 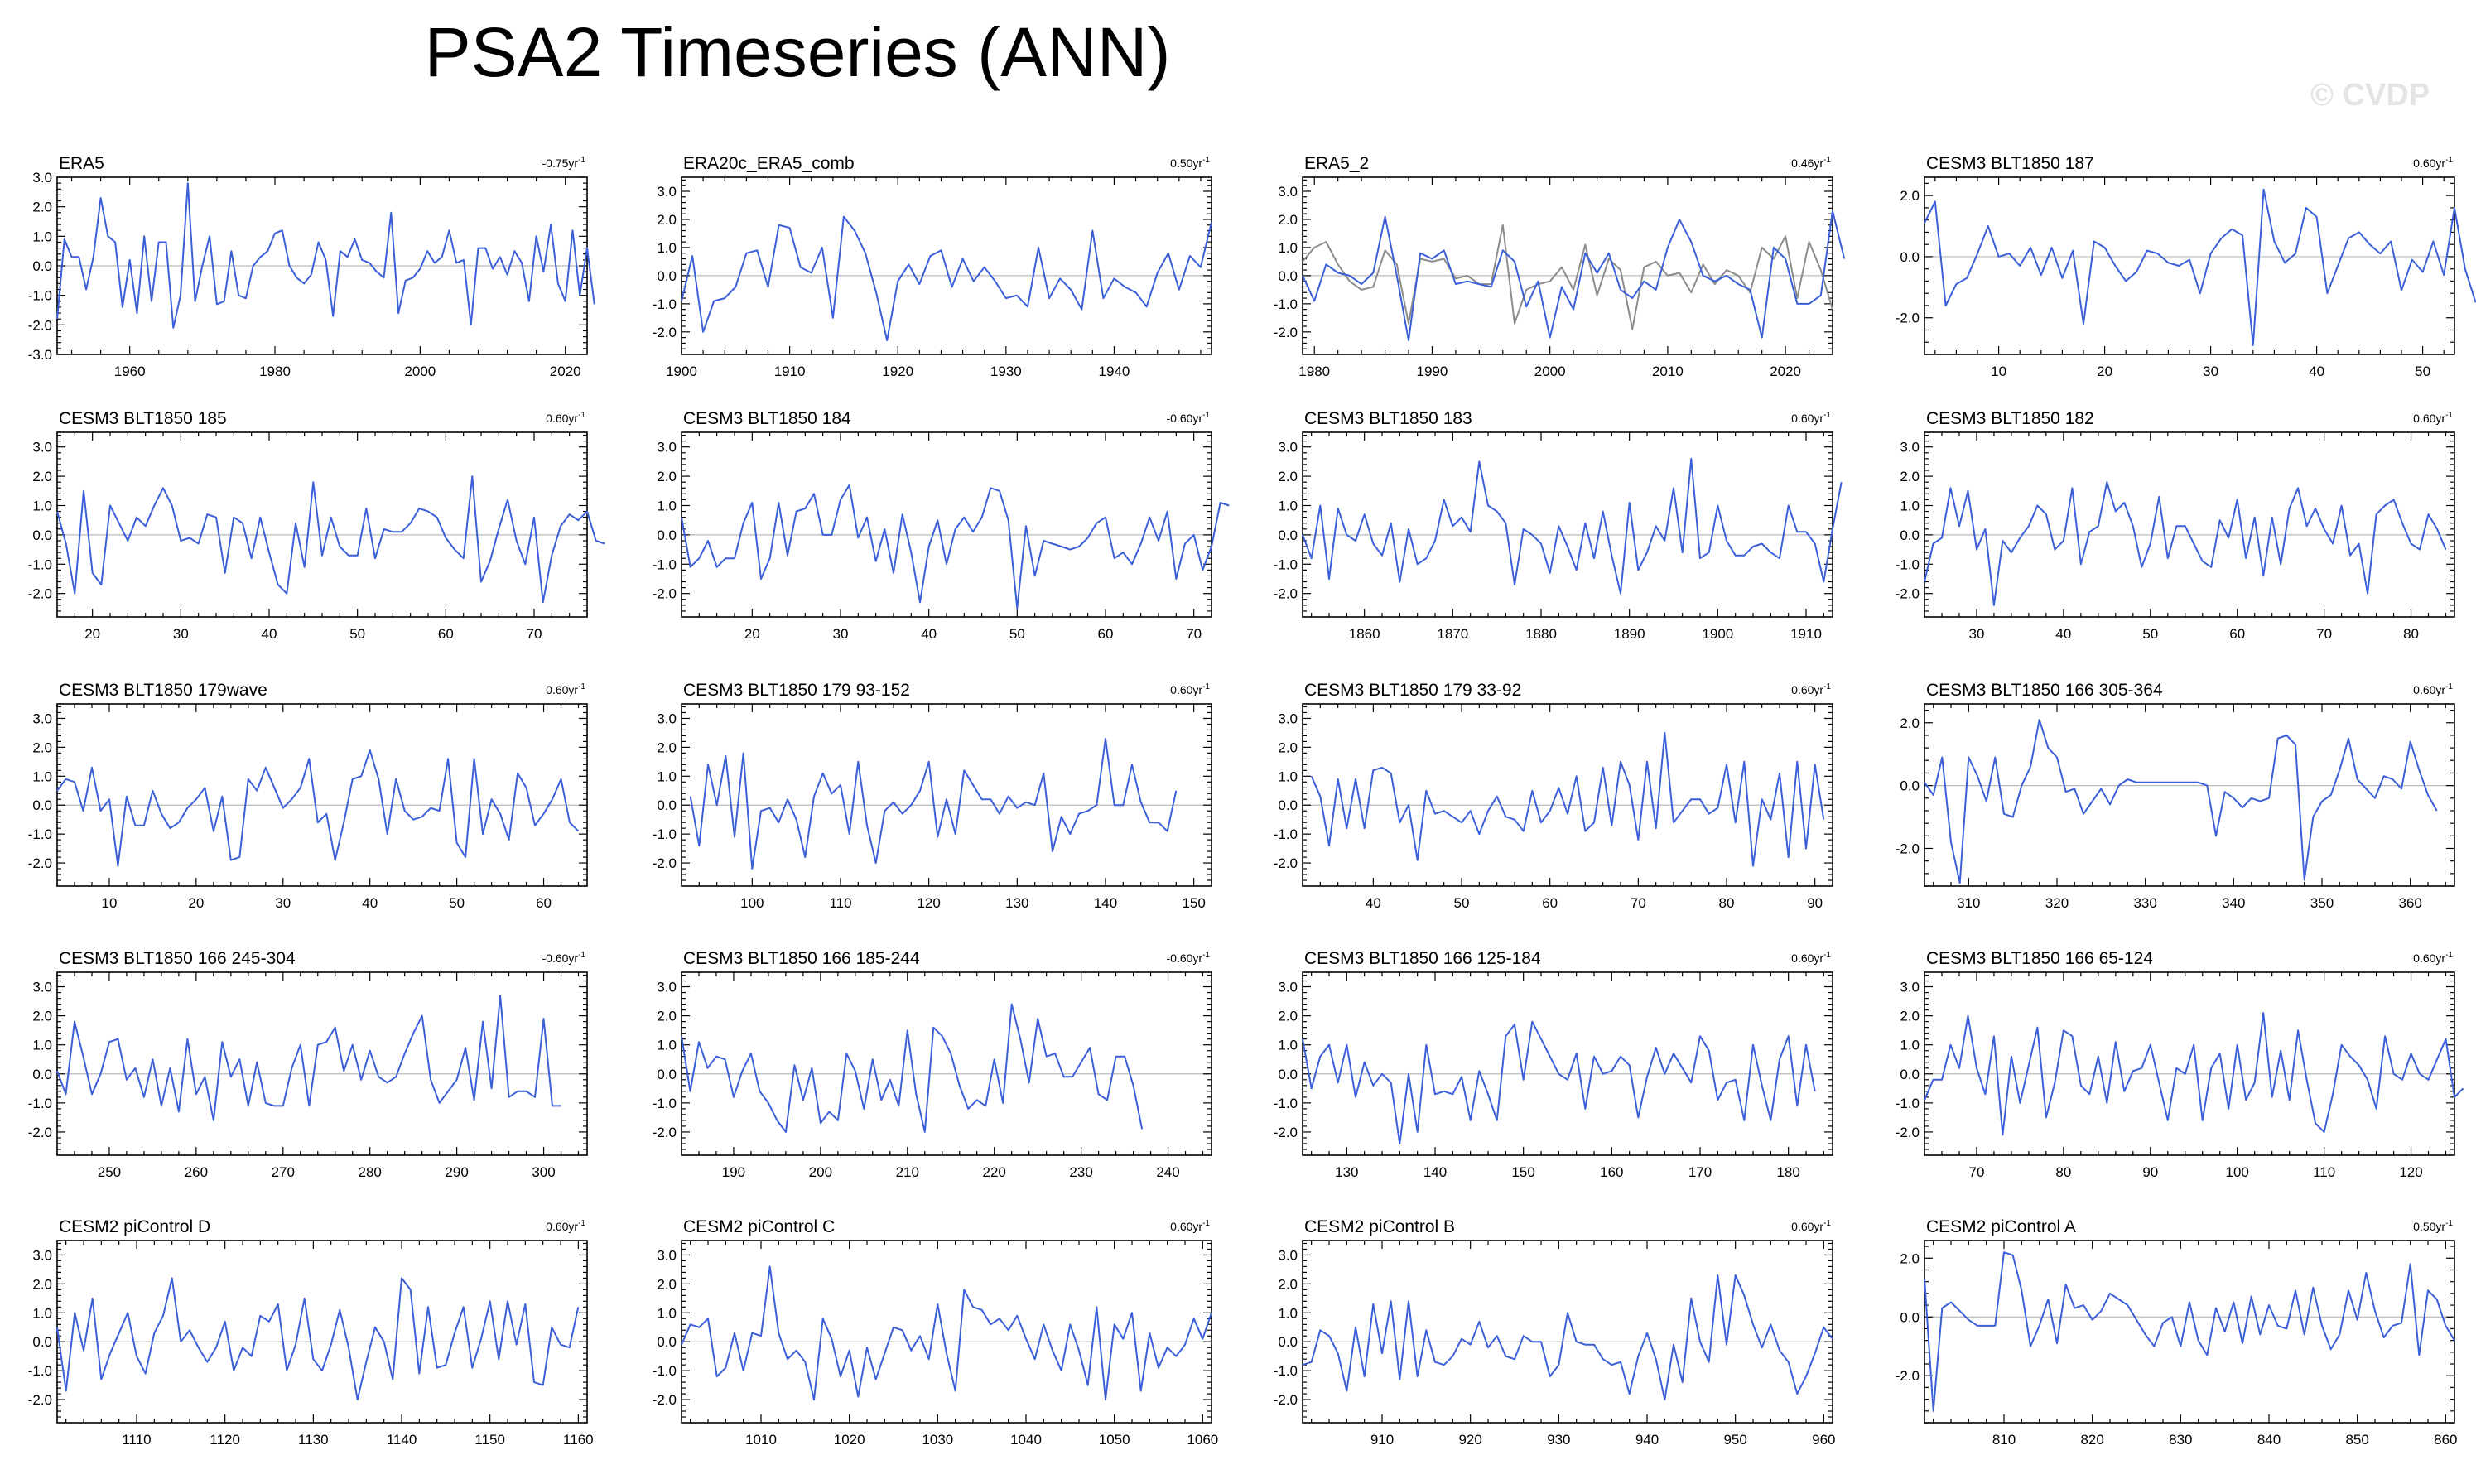 I want to click on x-tick-label: 40, so click(x=2316, y=371).